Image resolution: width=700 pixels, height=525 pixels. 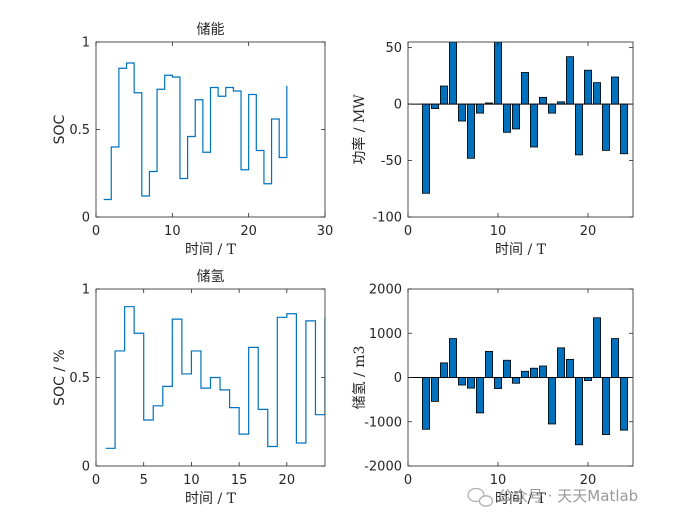 I want to click on hydrogen-power-x-axis-label: 时间 / T, so click(x=521, y=499).